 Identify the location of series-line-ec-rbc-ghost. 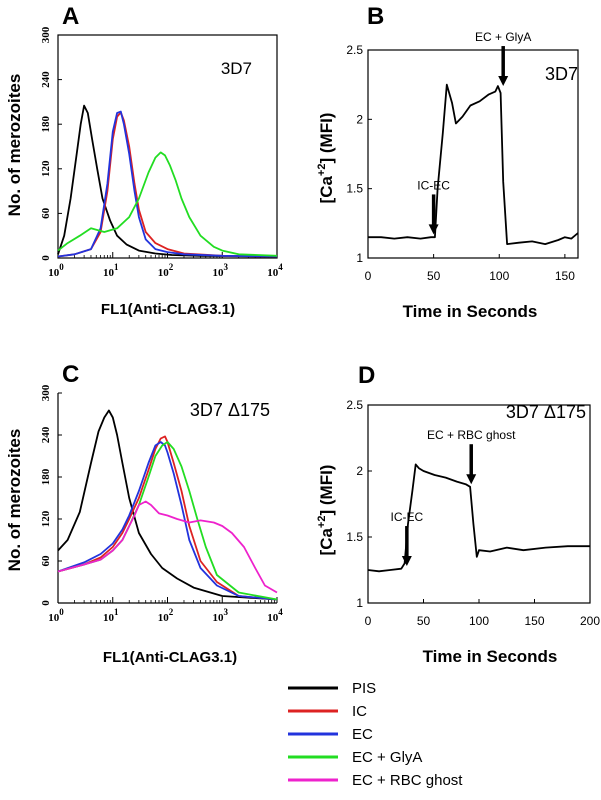
(167, 547).